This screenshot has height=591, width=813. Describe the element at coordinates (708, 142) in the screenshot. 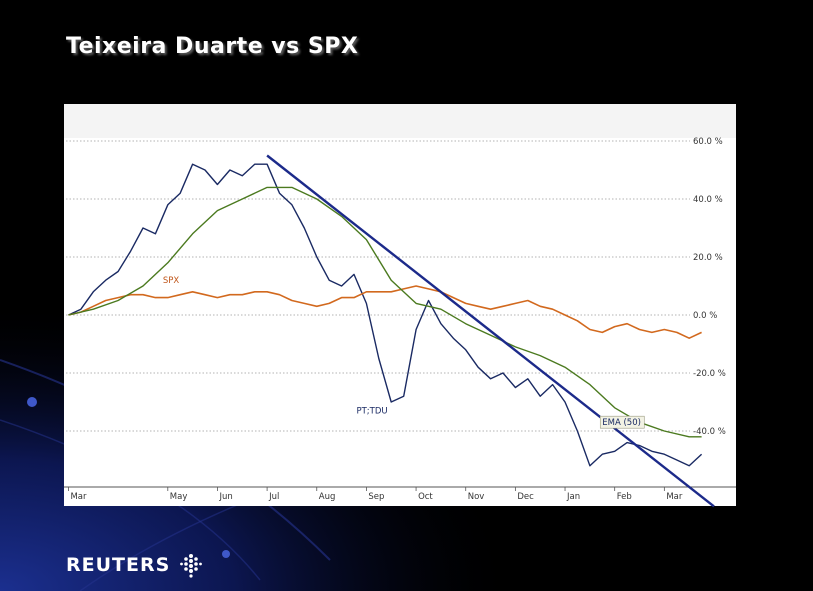

I see `y-tick-label: 60.0 %` at that location.